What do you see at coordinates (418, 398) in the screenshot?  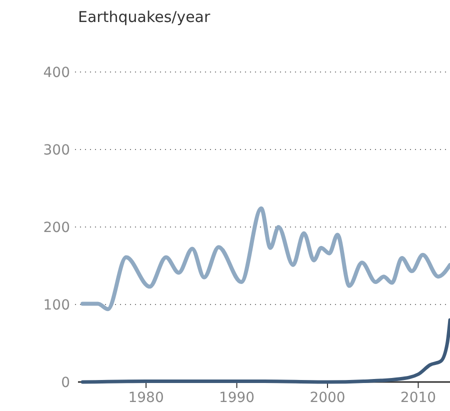 I see `x-tick-label: 2010` at bounding box center [418, 398].